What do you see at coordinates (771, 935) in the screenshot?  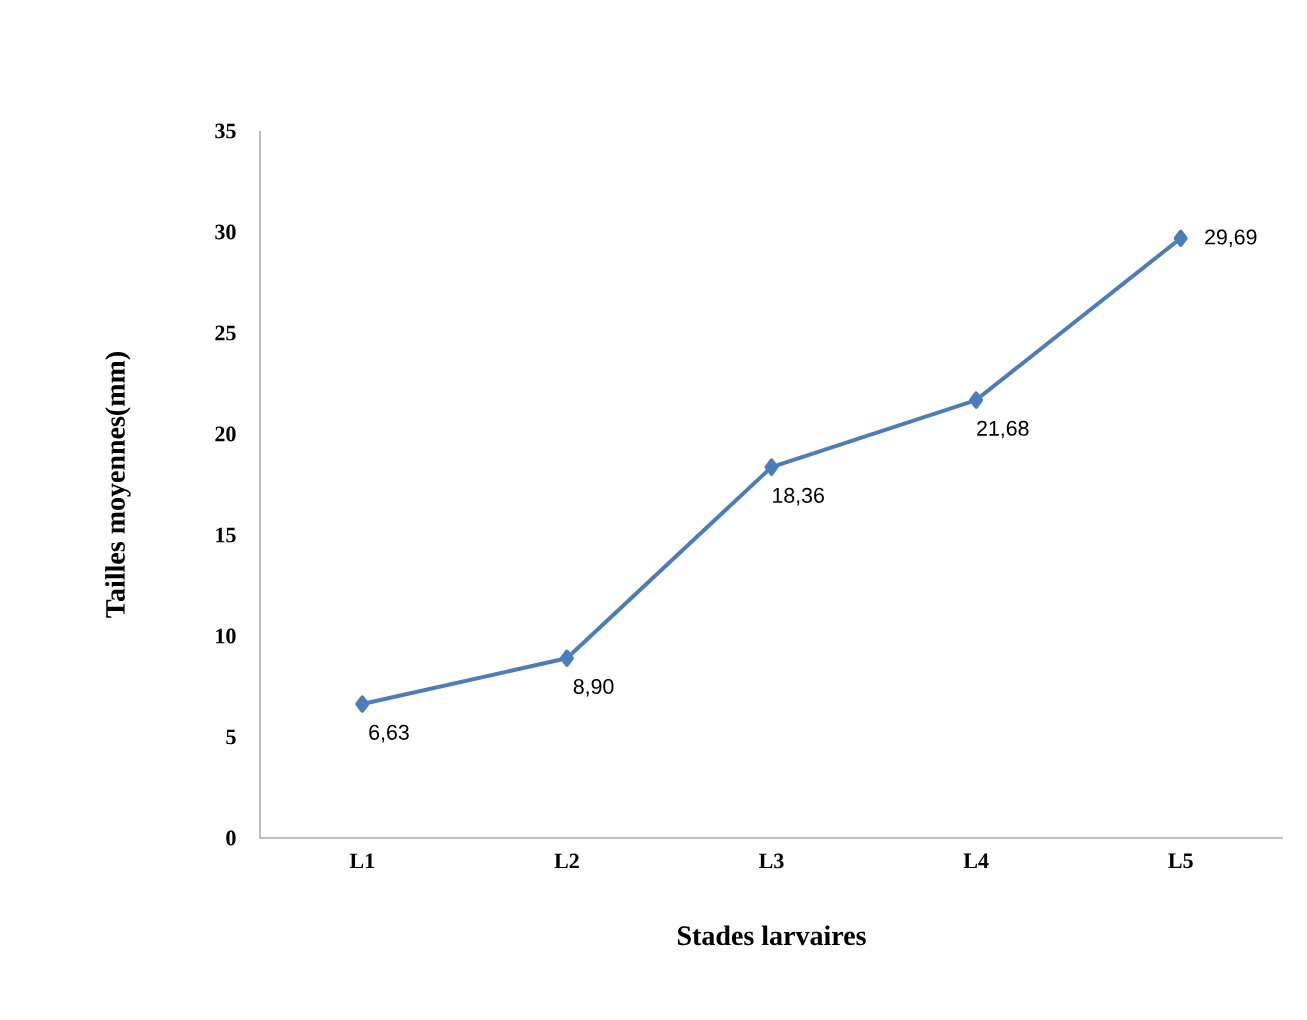 I see `x-axis-title: Stades larvaires` at bounding box center [771, 935].